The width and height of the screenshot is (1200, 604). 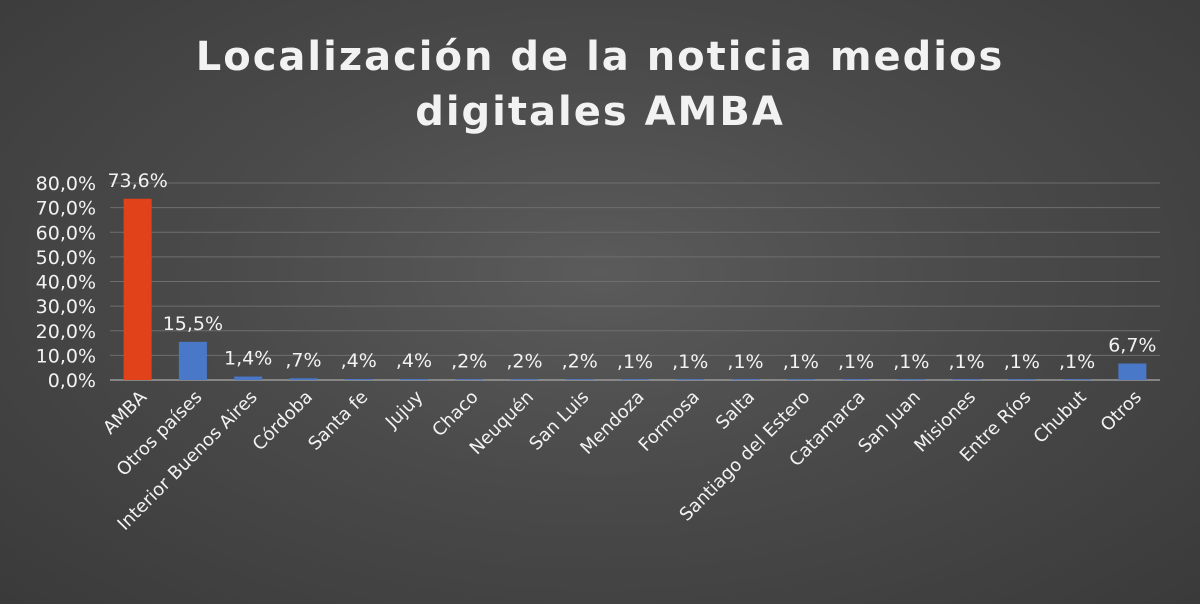 What do you see at coordinates (66, 258) in the screenshot?
I see `y-tick-label: 50,0%` at bounding box center [66, 258].